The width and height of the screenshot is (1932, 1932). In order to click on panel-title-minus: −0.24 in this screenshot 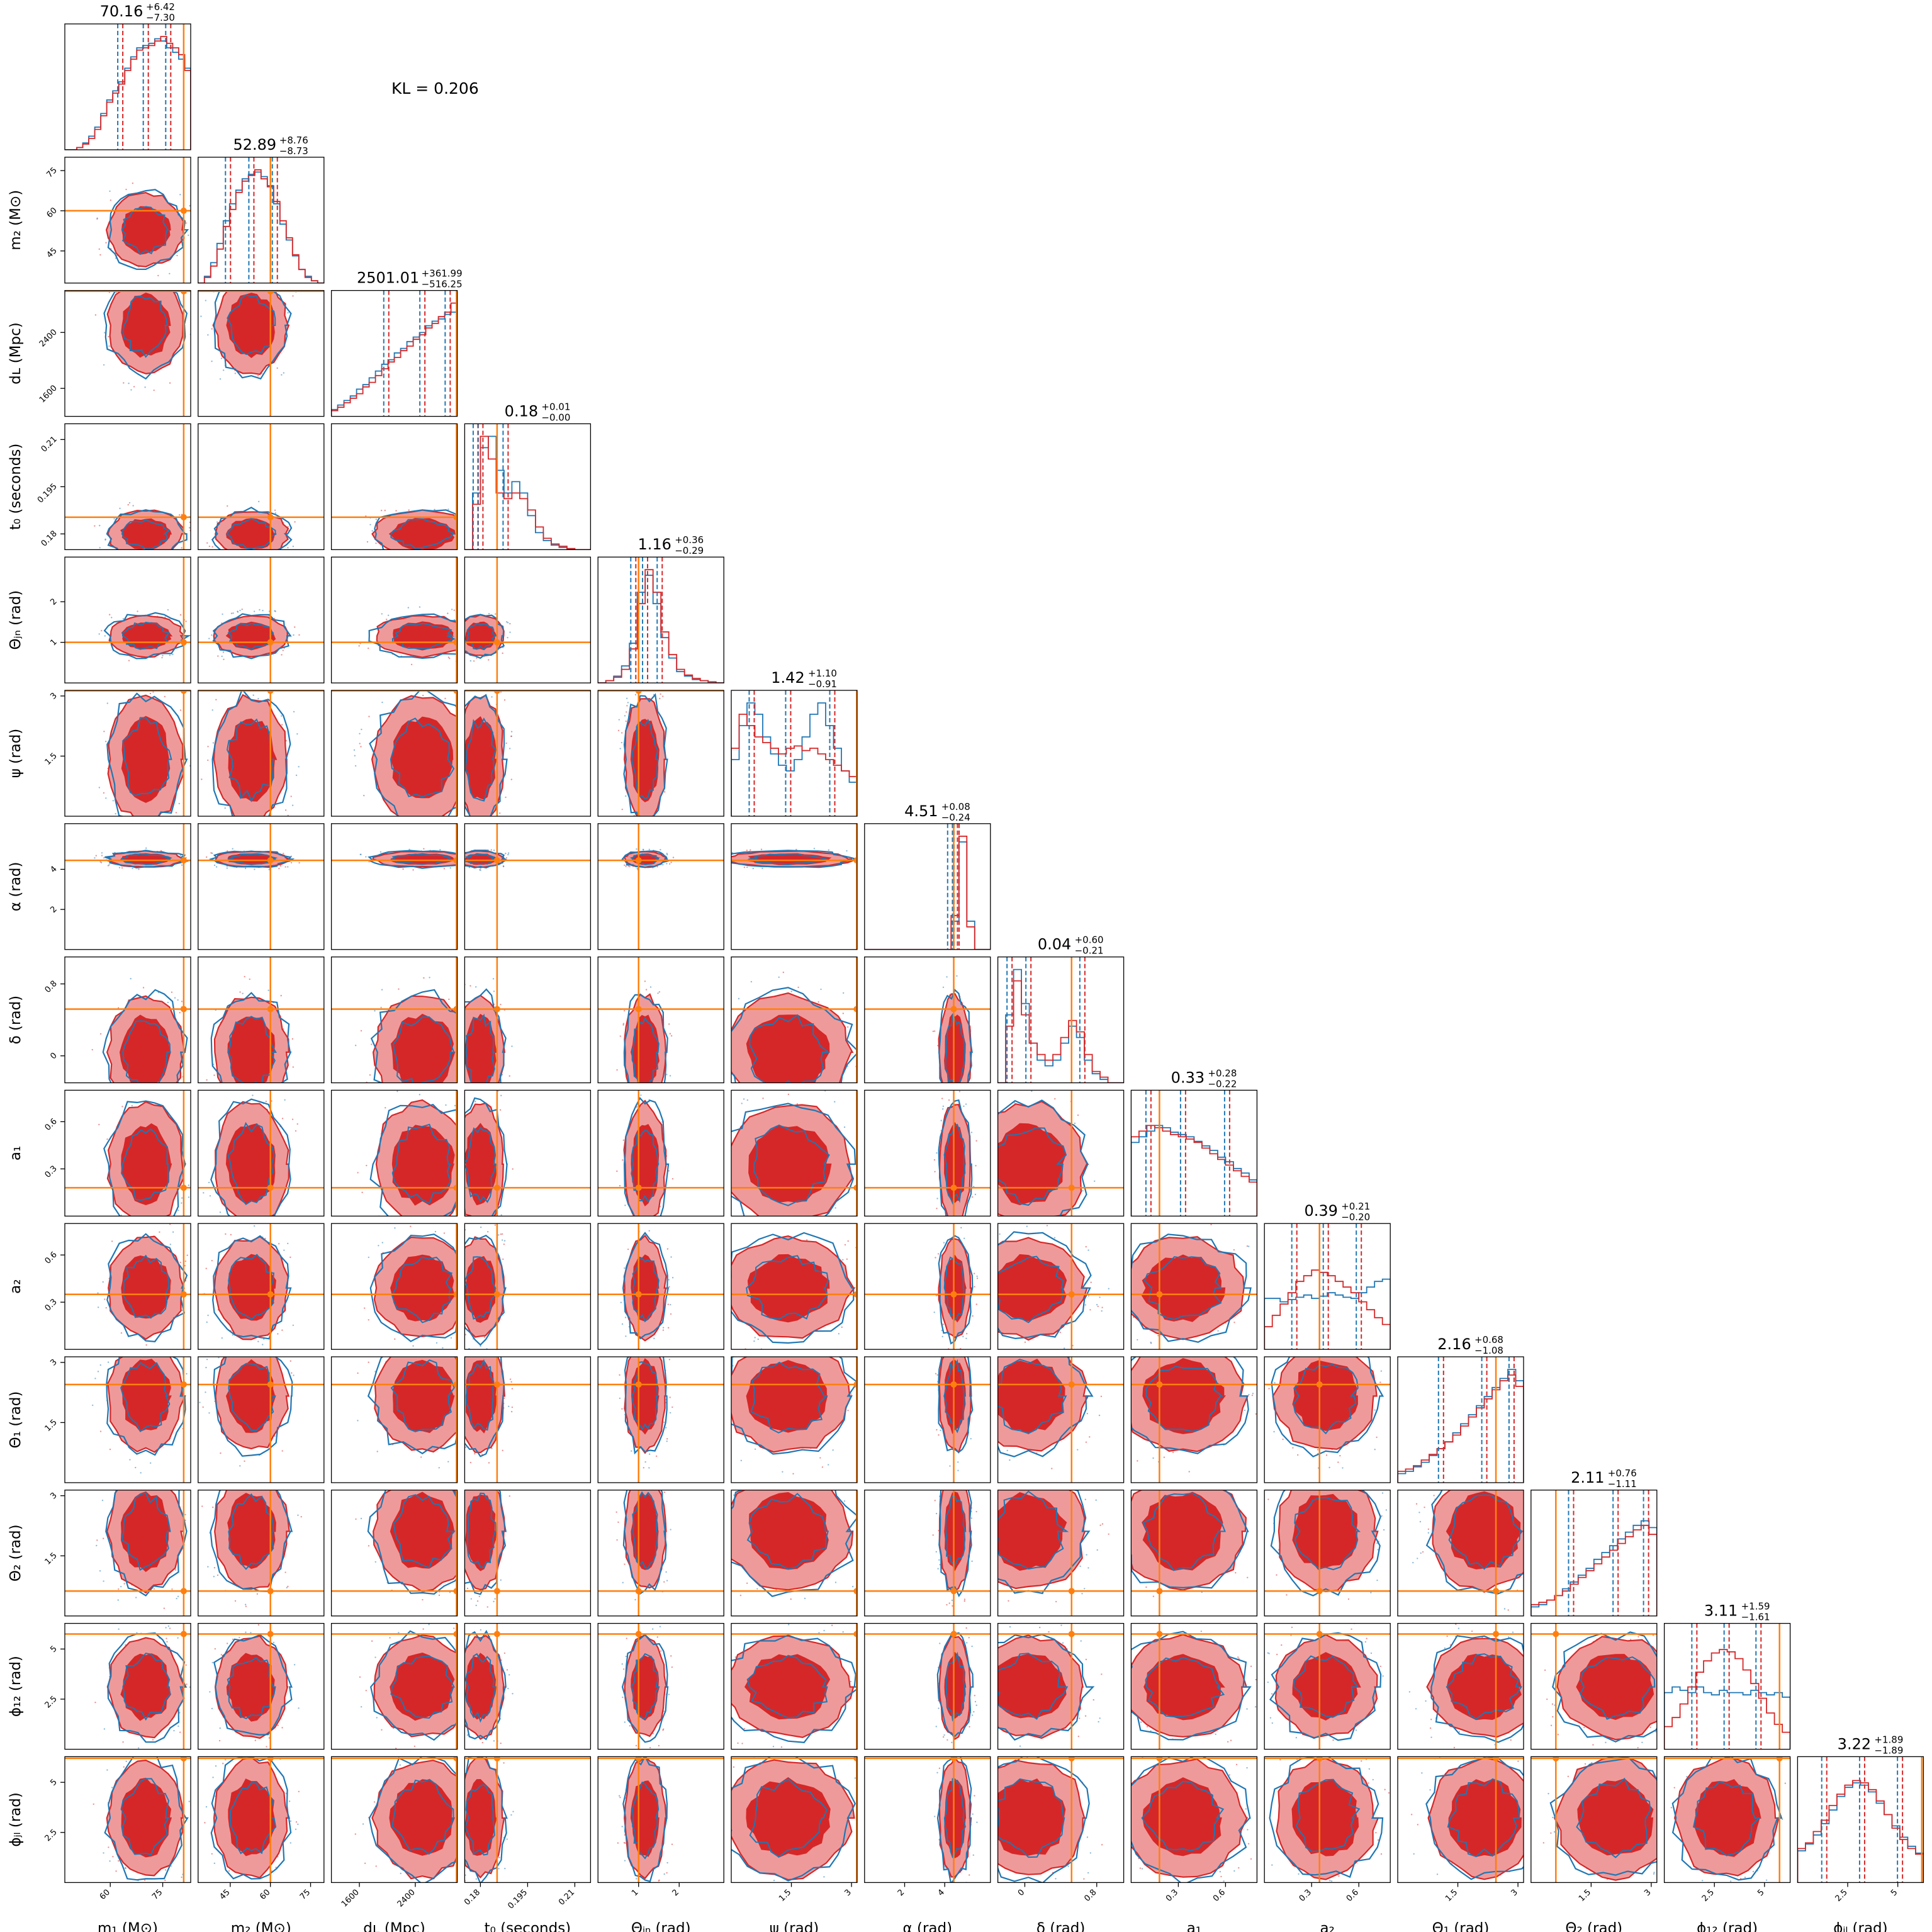, I will do `click(955, 817)`.